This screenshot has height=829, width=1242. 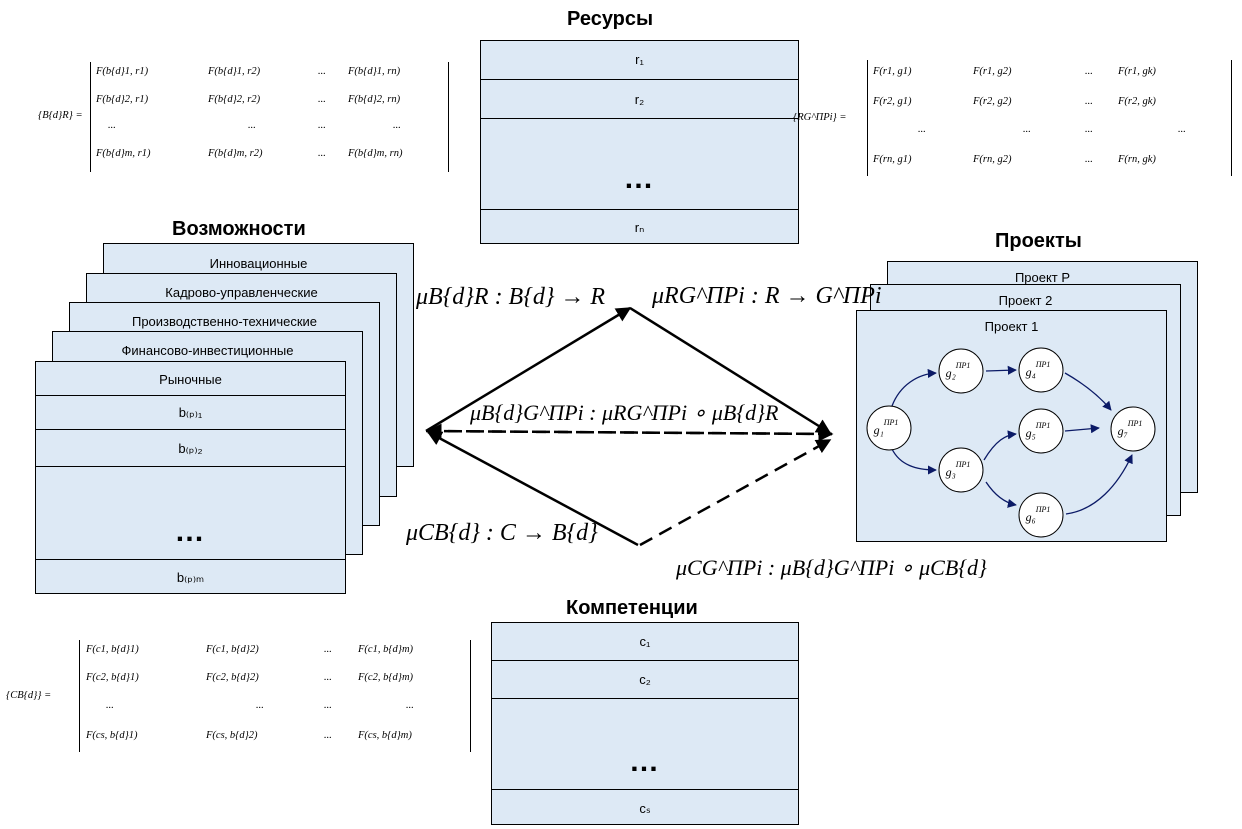 What do you see at coordinates (29, 695) in the screenshot?
I see `matrix-lhs: {CB{d}} =` at bounding box center [29, 695].